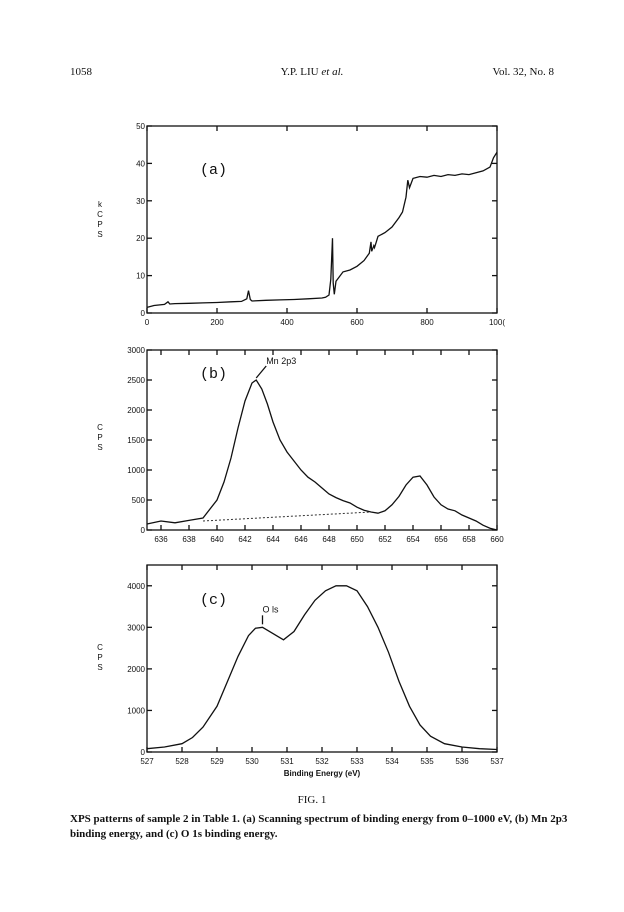  I want to click on page-header: 1058 Y.P. LIU et al. Vol. 32, No. 8, so click(312, 74).